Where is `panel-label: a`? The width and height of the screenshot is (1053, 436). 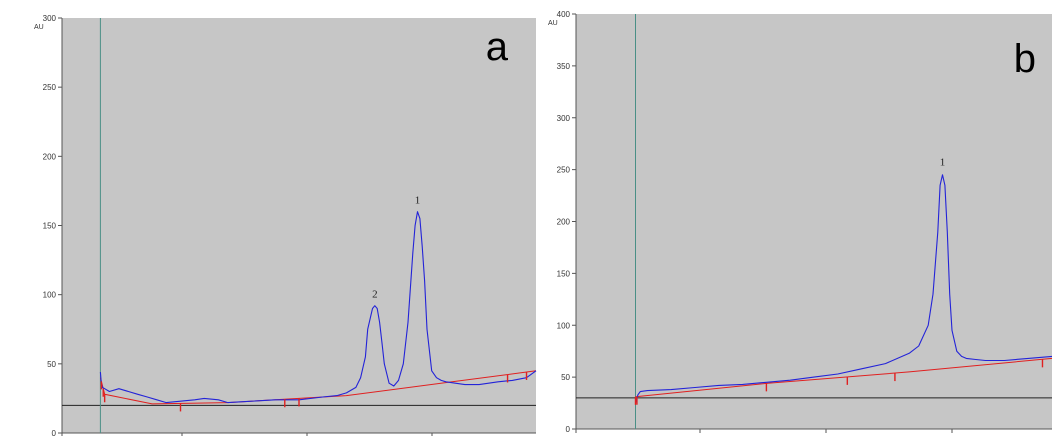
panel-label: a is located at coordinates (497, 47).